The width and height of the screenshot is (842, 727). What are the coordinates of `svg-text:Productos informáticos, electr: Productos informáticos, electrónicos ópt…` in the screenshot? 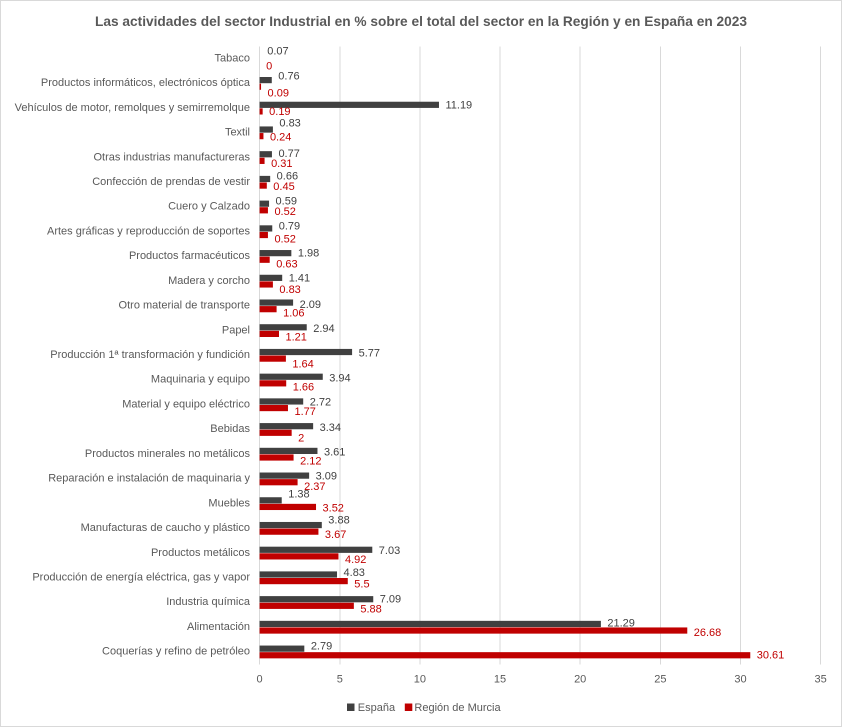 It's located at (146, 83).